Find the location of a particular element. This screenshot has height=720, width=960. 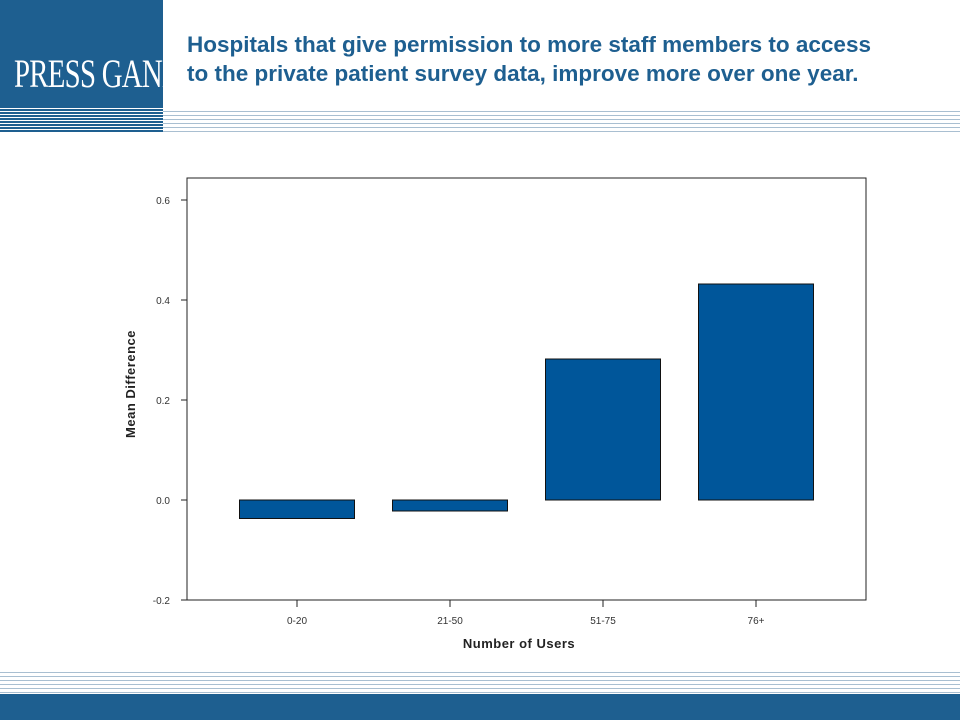

logo-wordmark: PRESS GANEY is located at coordinates (107, 73).